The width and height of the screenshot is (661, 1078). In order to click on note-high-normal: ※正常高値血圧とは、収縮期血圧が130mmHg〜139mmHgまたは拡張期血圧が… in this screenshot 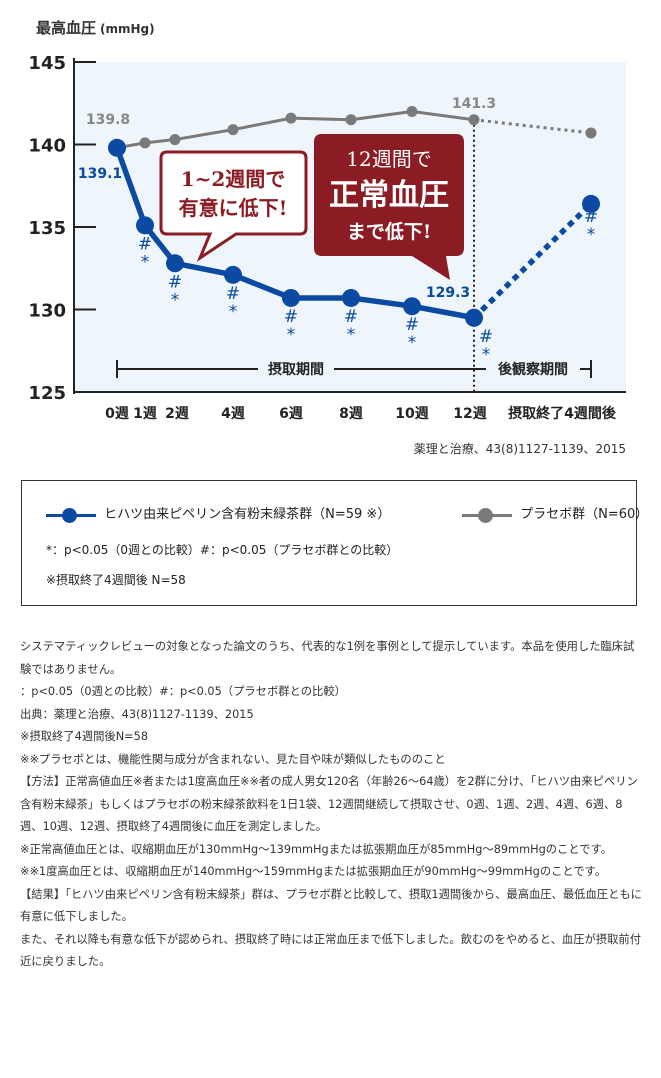, I will do `click(316, 849)`.